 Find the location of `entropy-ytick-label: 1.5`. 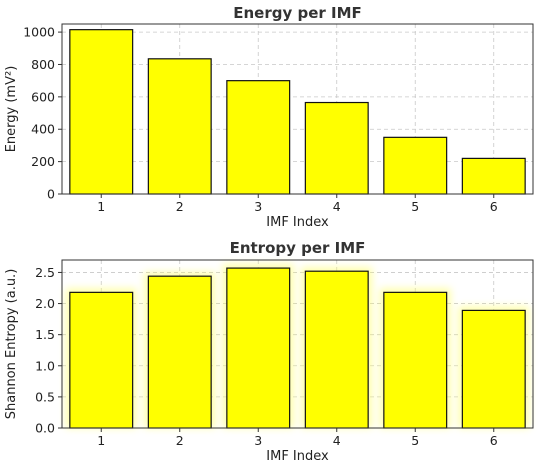

entropy-ytick-label: 1.5 is located at coordinates (45, 334).